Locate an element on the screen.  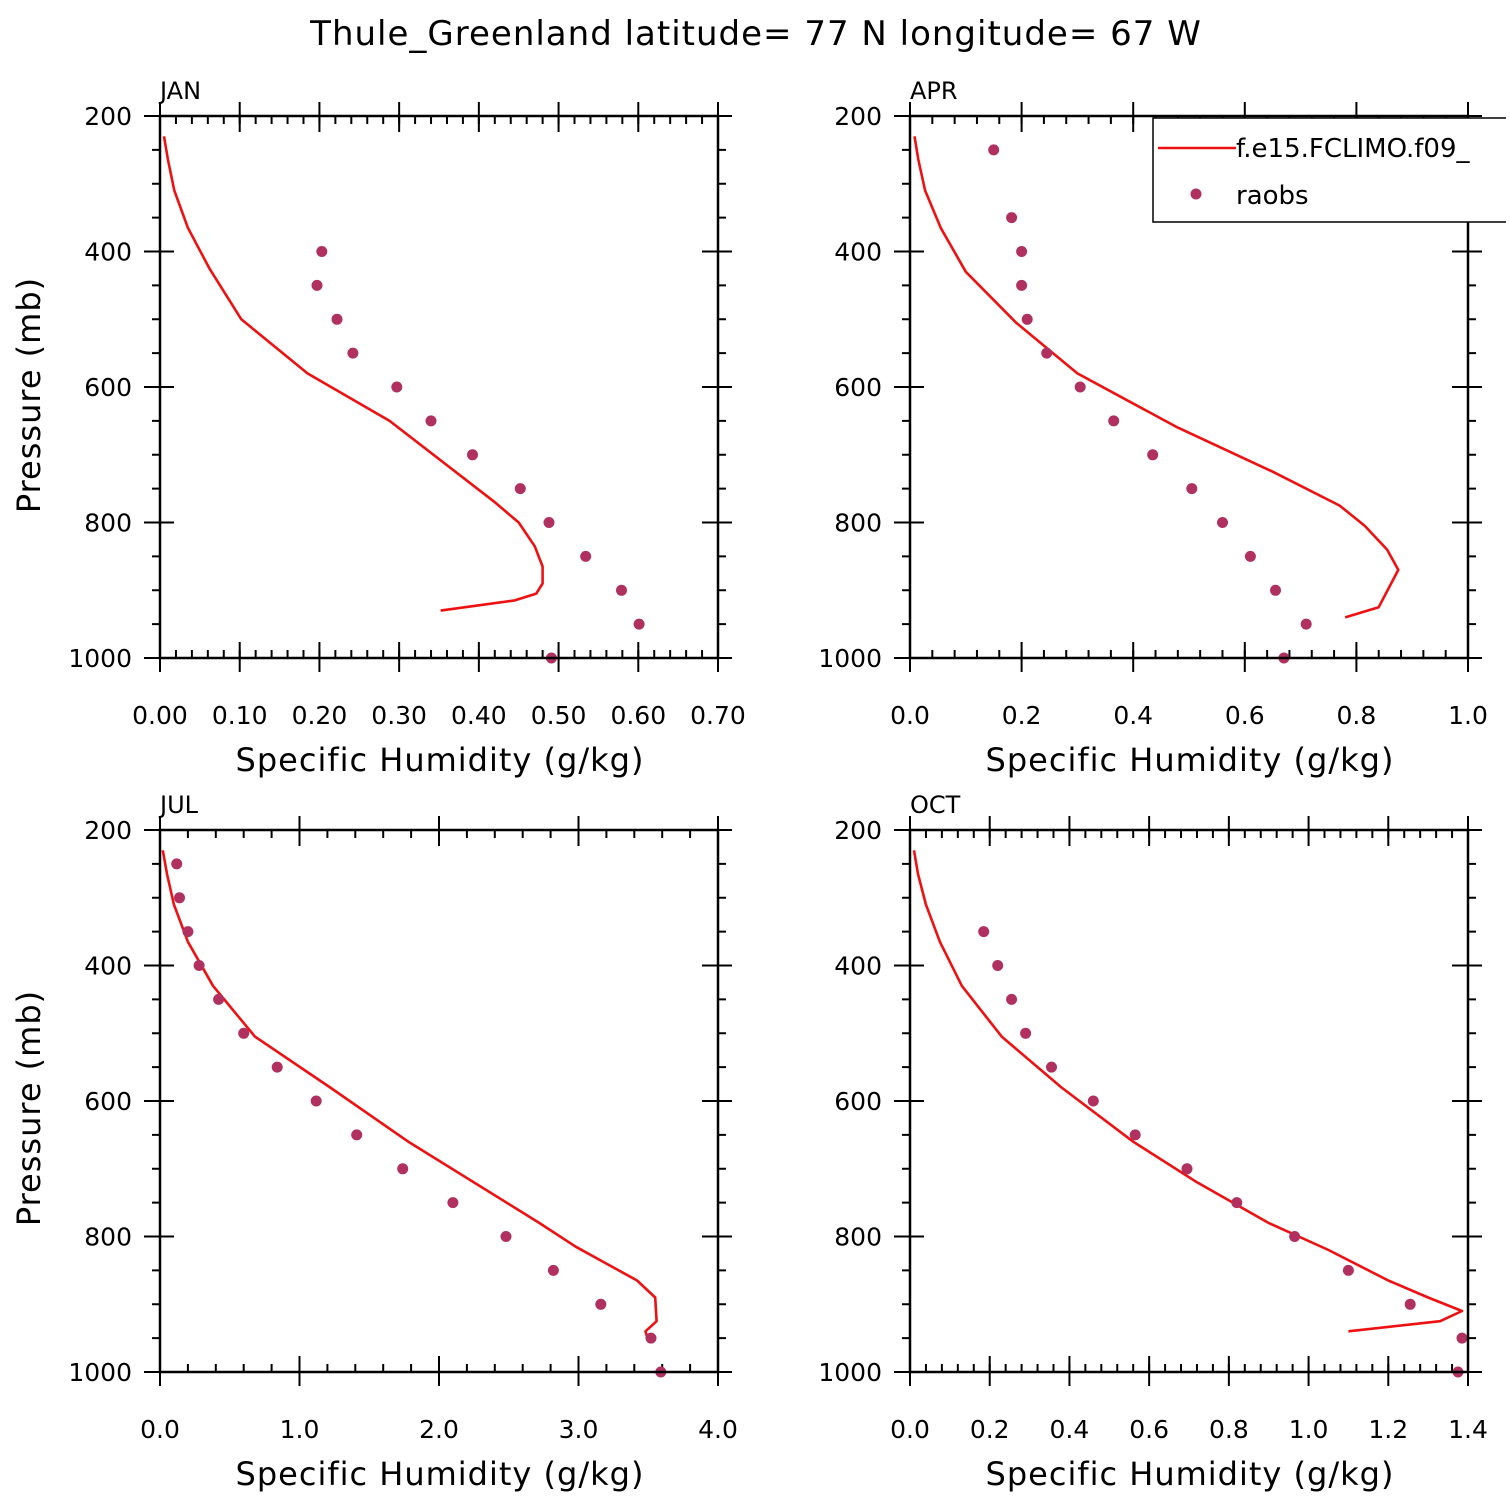
legend: f.e15.FCLIMO.f09_ raobs is located at coordinates (1329, 170).